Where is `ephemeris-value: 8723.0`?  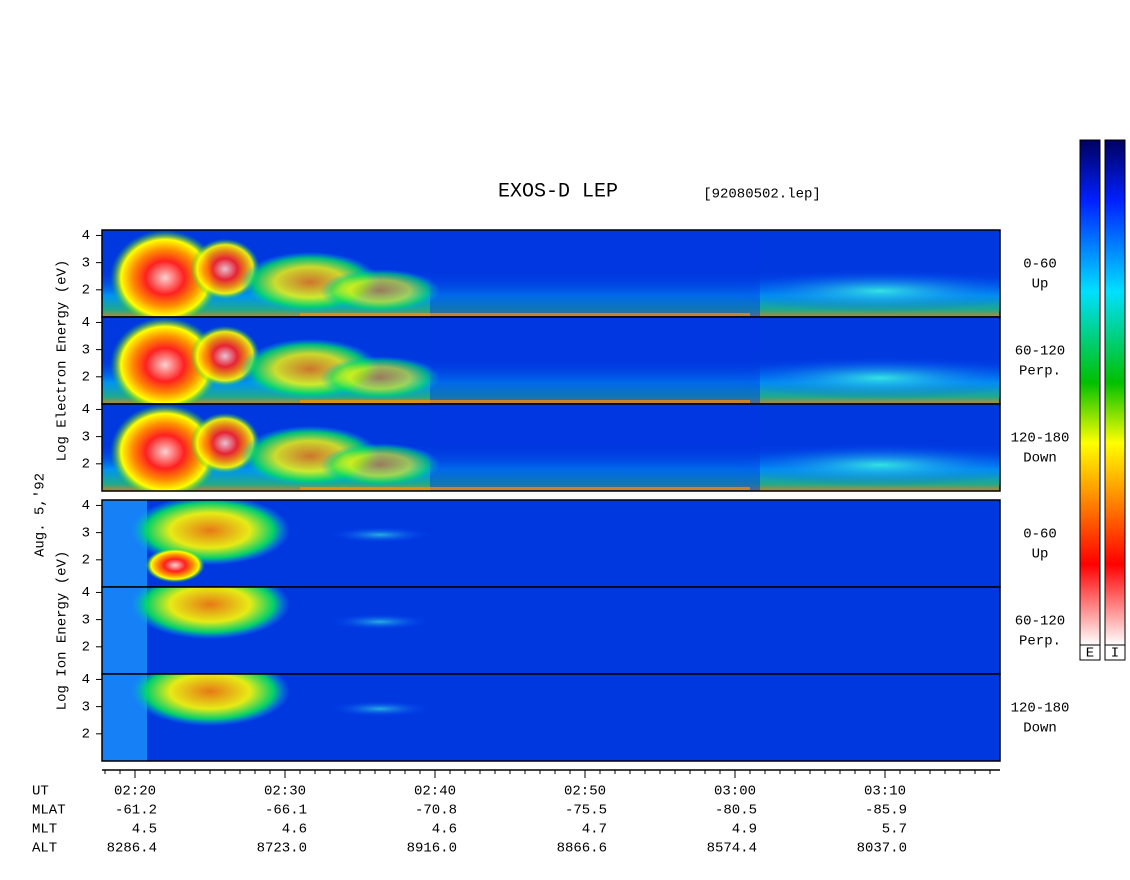
ephemeris-value: 8723.0 is located at coordinates (282, 849).